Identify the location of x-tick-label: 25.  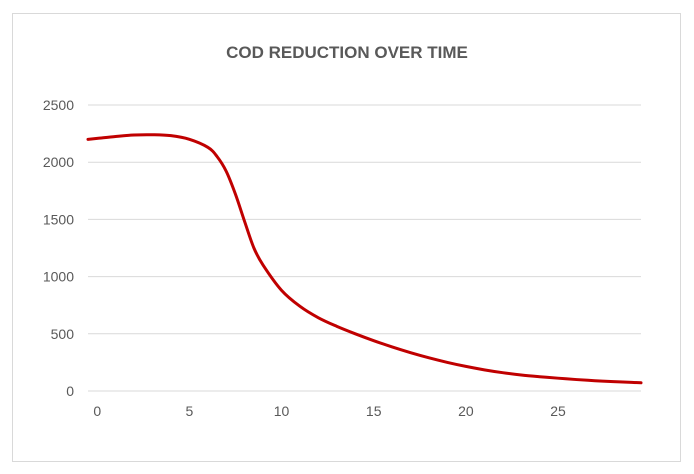
(558, 411).